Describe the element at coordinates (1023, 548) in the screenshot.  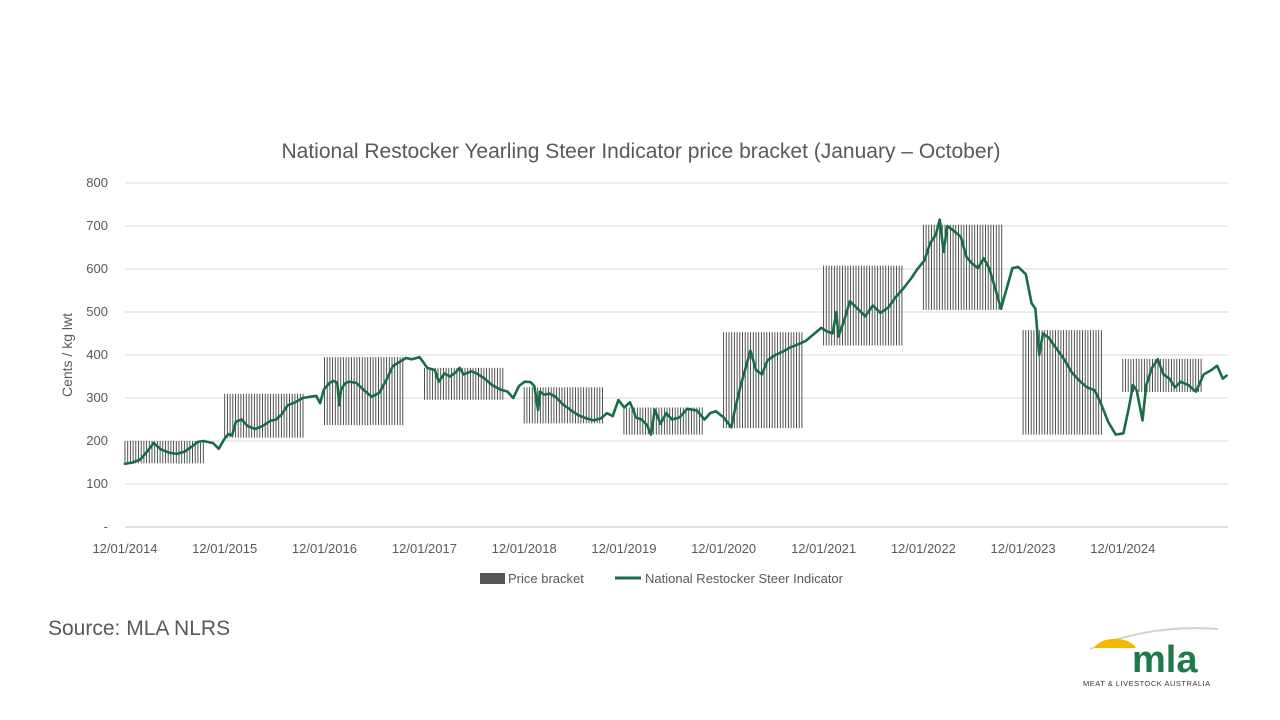
I see `x-tick-label: 12/01/2023` at that location.